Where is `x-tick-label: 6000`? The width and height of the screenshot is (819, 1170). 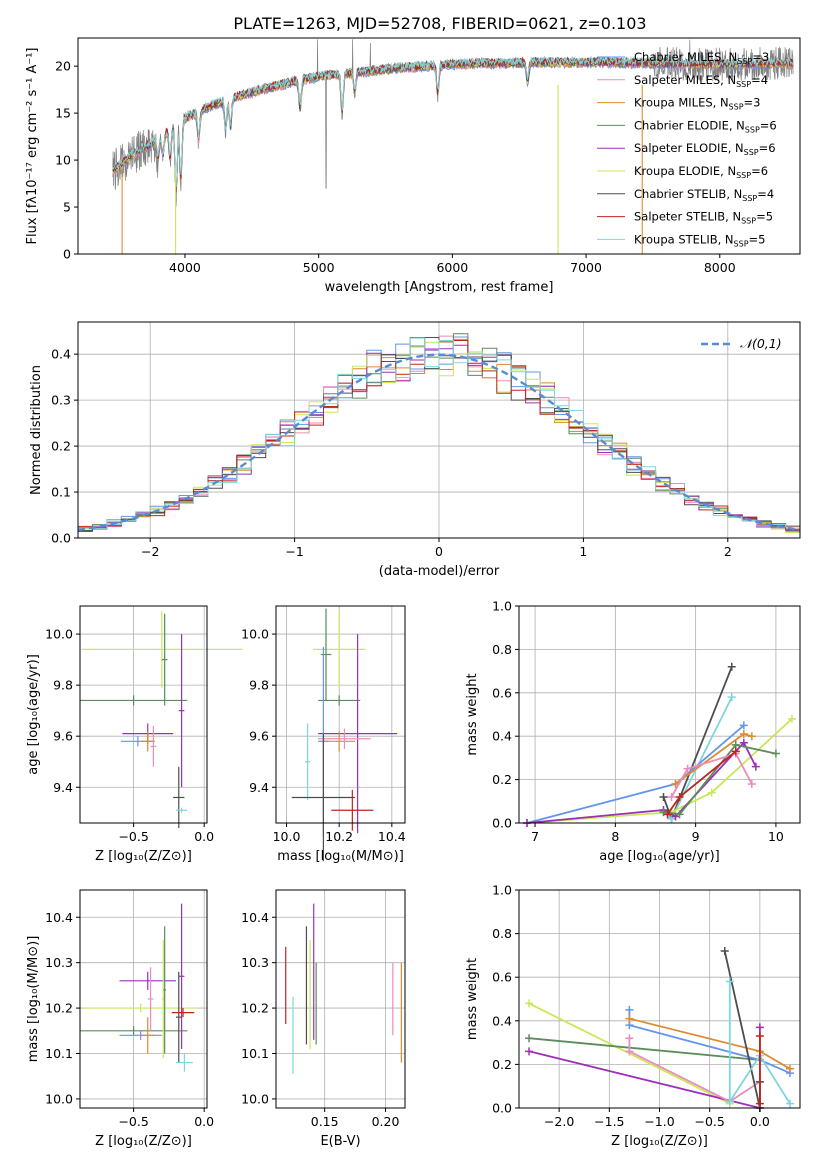 x-tick-label: 6000 is located at coordinates (452, 267).